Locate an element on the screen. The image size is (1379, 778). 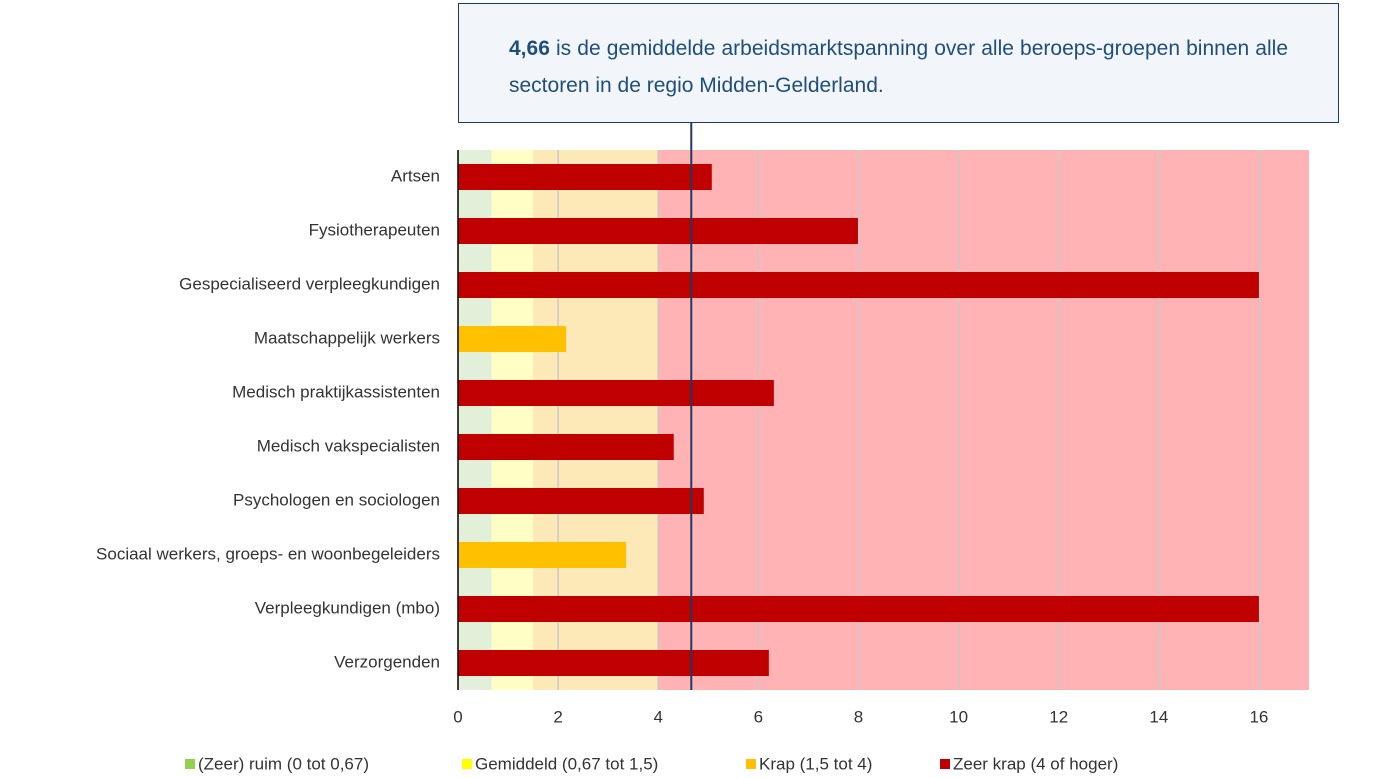
x-tick-label: 0 is located at coordinates (457, 716).